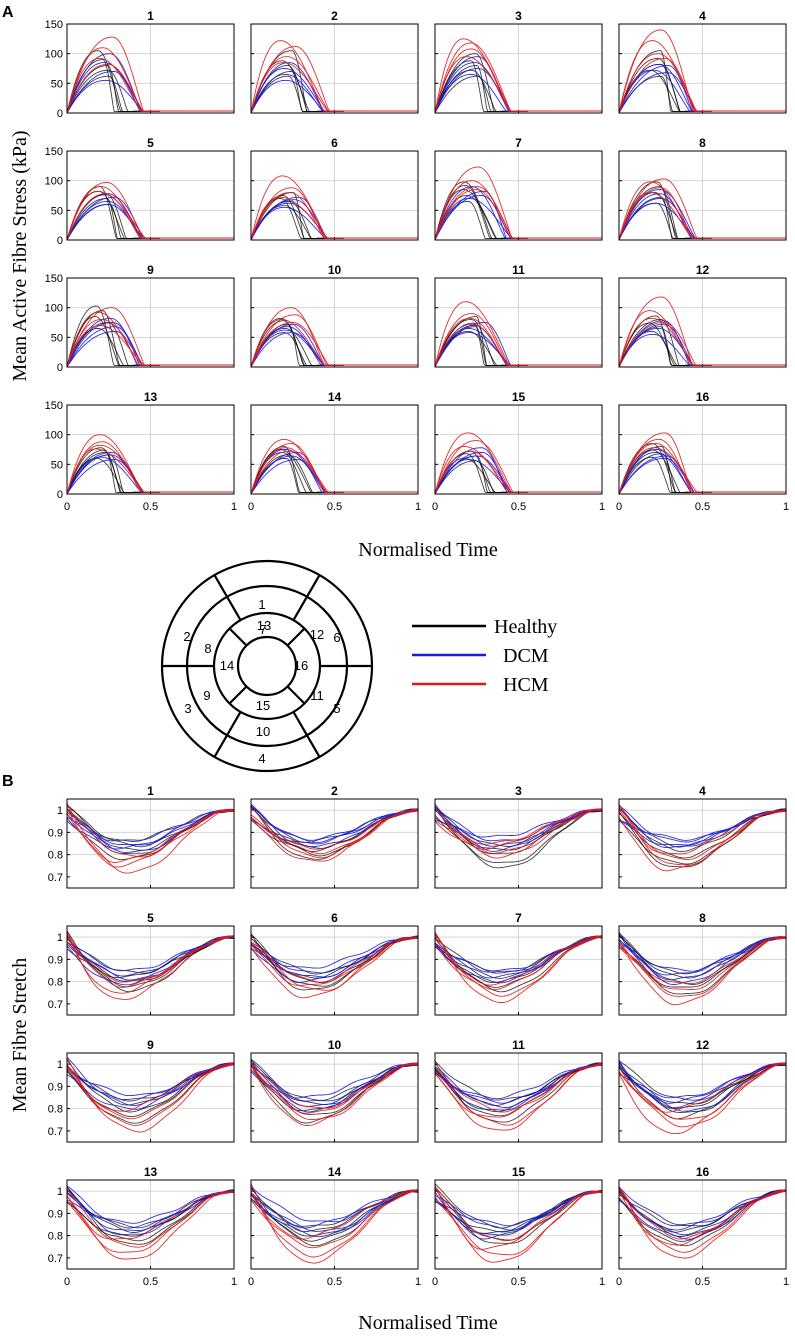  I want to click on subplot-title: 10, so click(335, 1045).